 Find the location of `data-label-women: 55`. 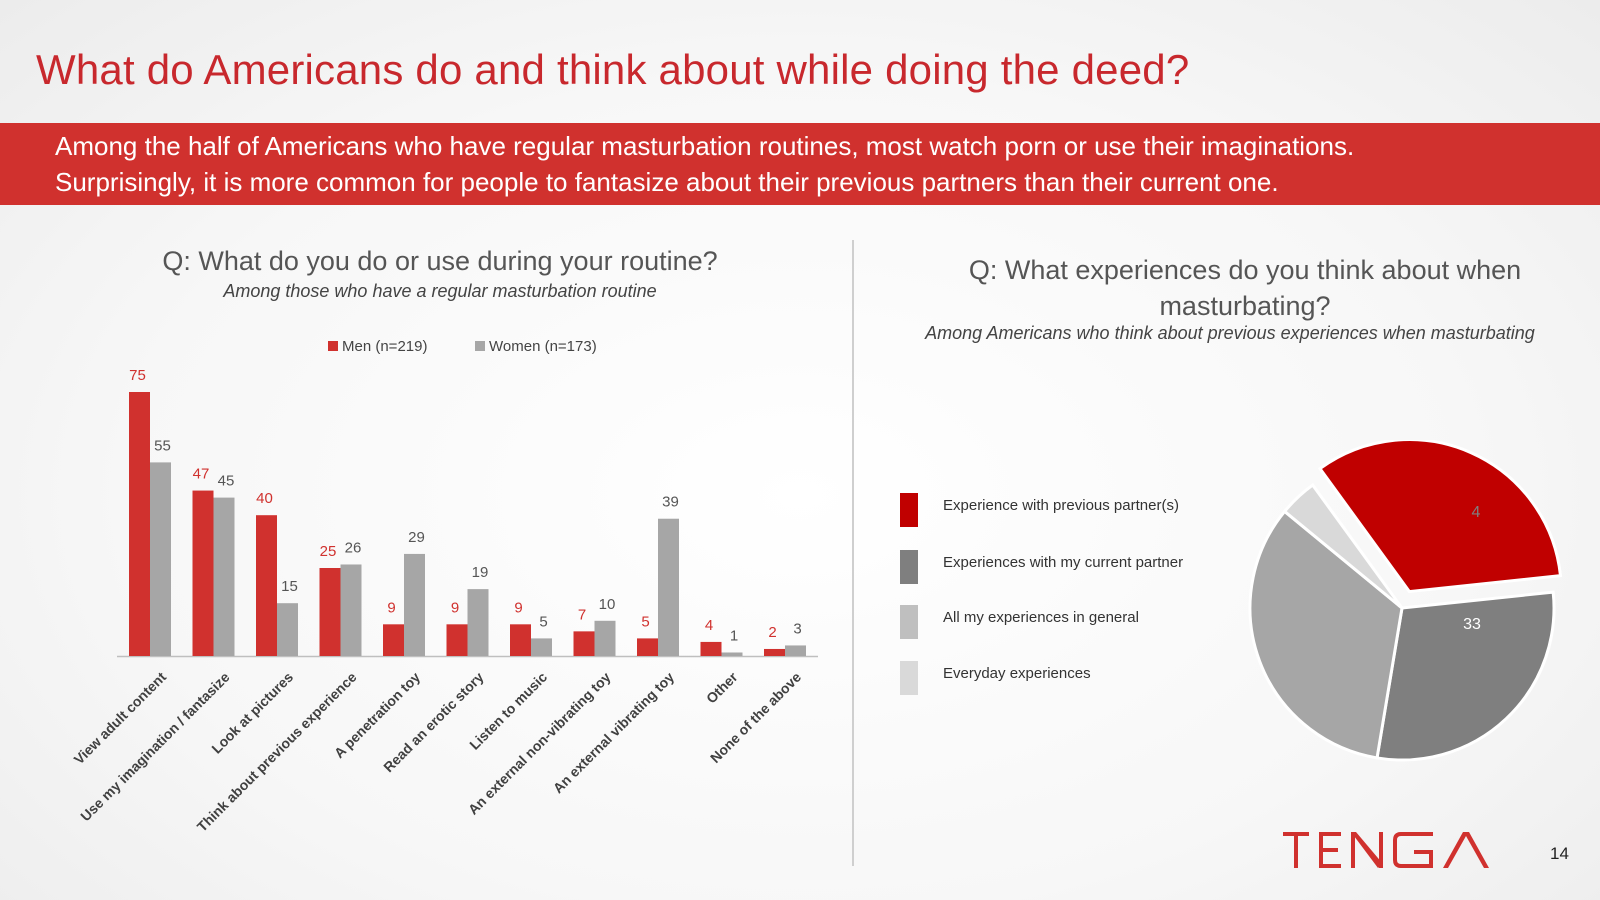

data-label-women: 55 is located at coordinates (162, 445).